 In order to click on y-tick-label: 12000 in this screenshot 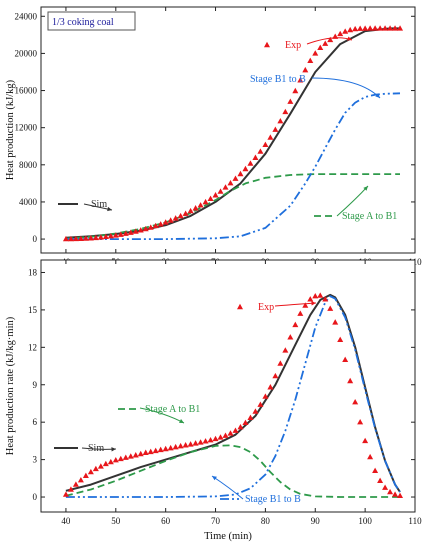, I will do `click(26, 128)`.